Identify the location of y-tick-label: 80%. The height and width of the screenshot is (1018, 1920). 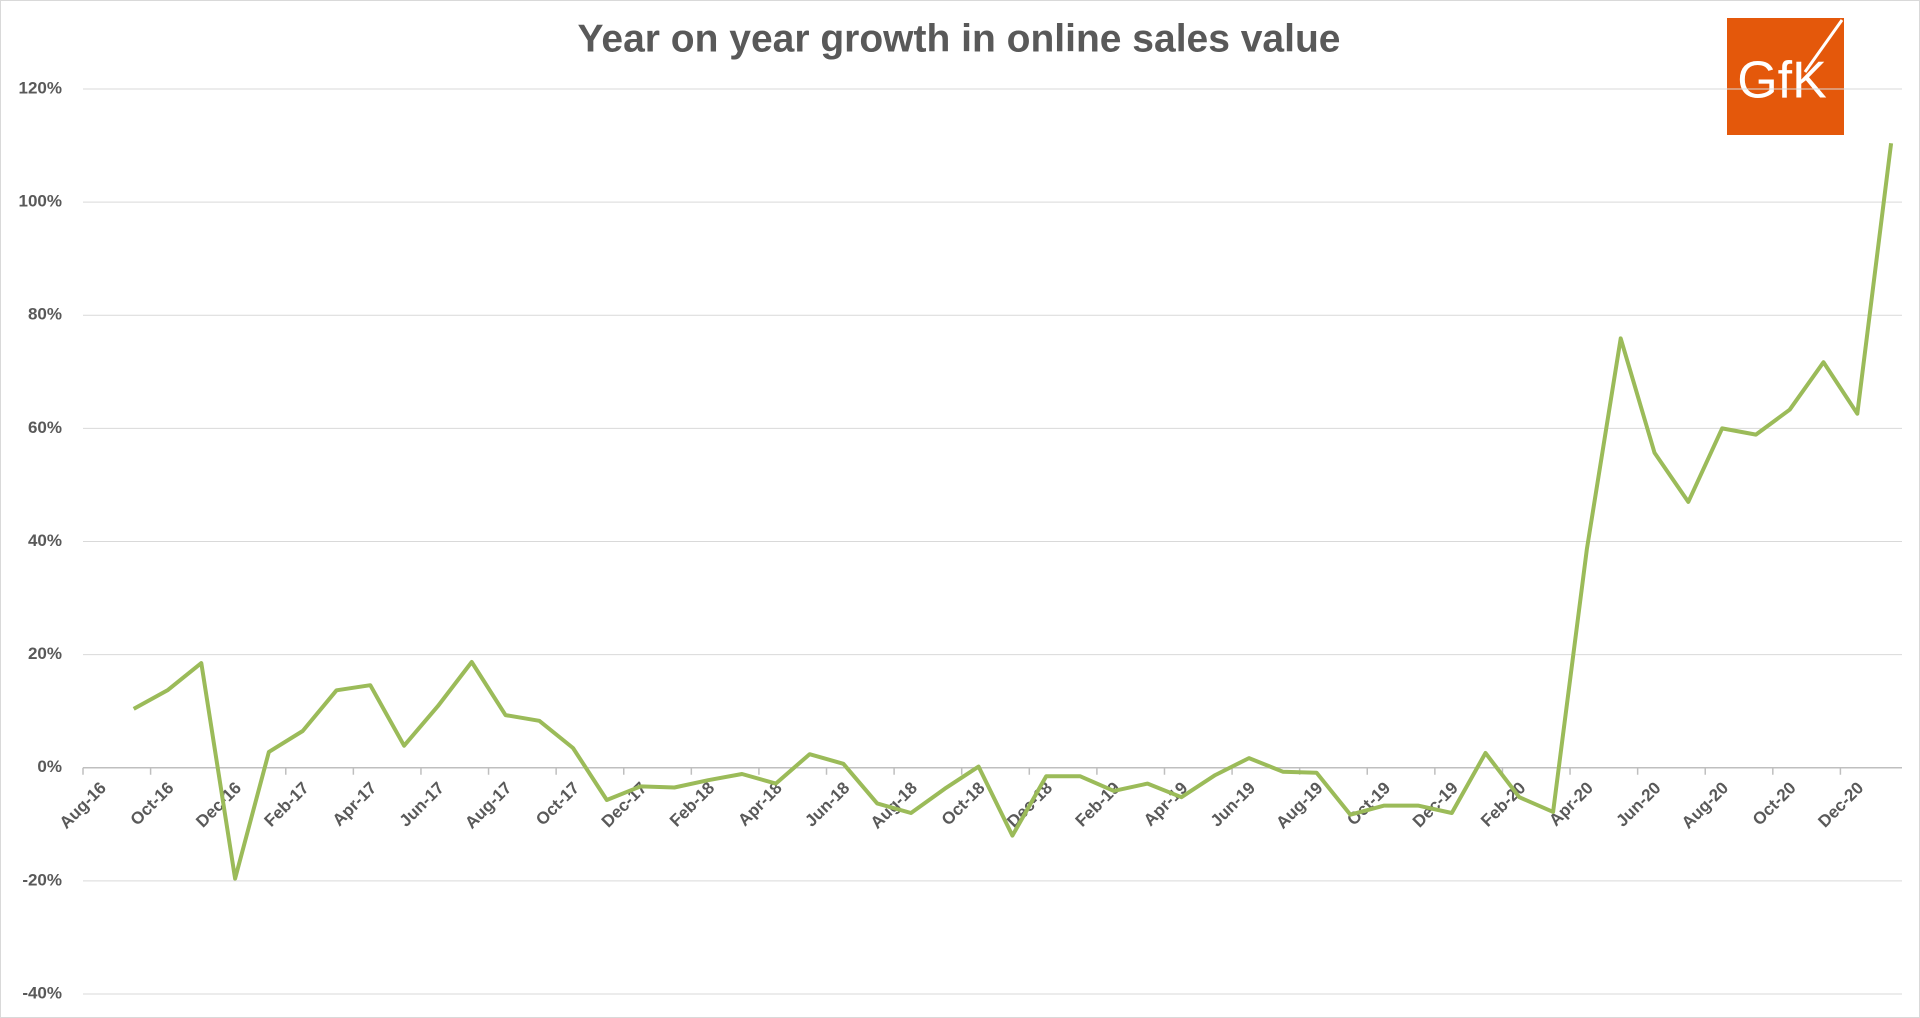
(45, 314).